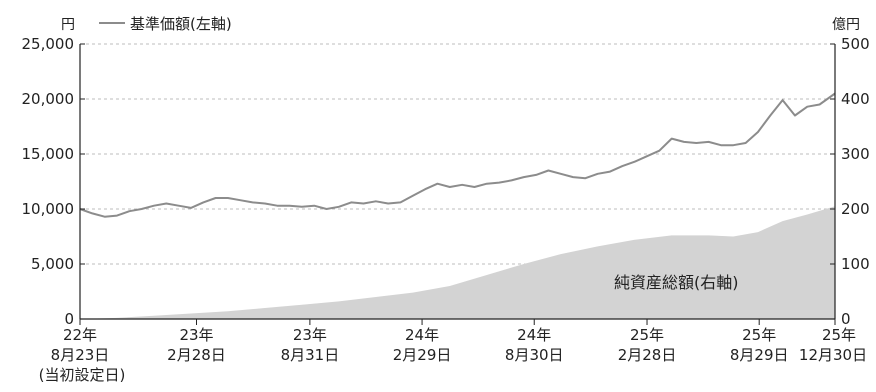 The height and width of the screenshot is (392, 876). Describe the element at coordinates (833, 355) in the screenshot. I see `x-tick-date-7: 12月30日` at that location.